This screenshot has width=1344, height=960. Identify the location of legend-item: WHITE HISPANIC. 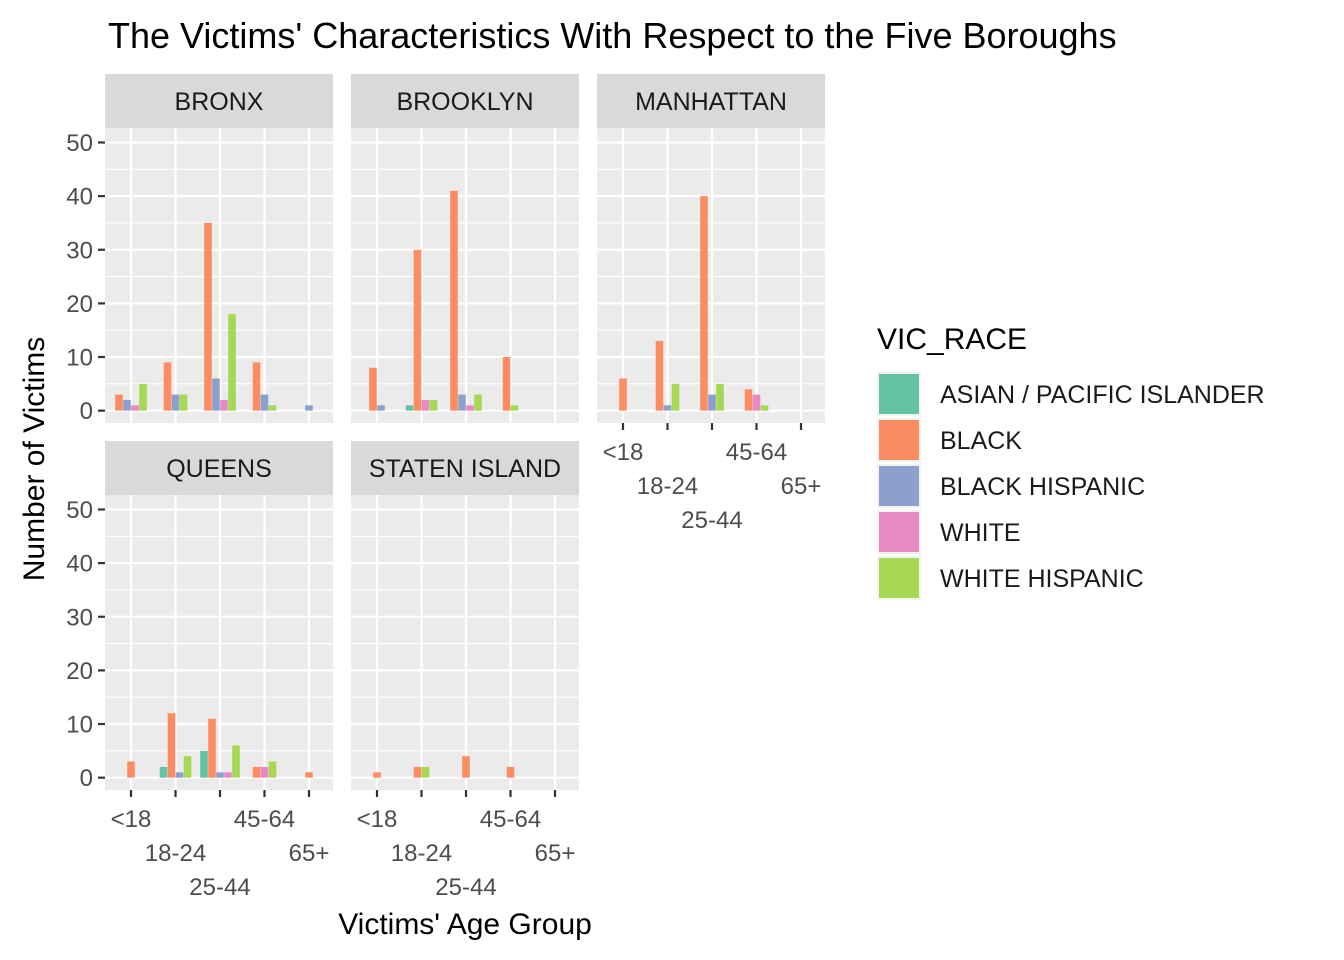
(1010, 578).